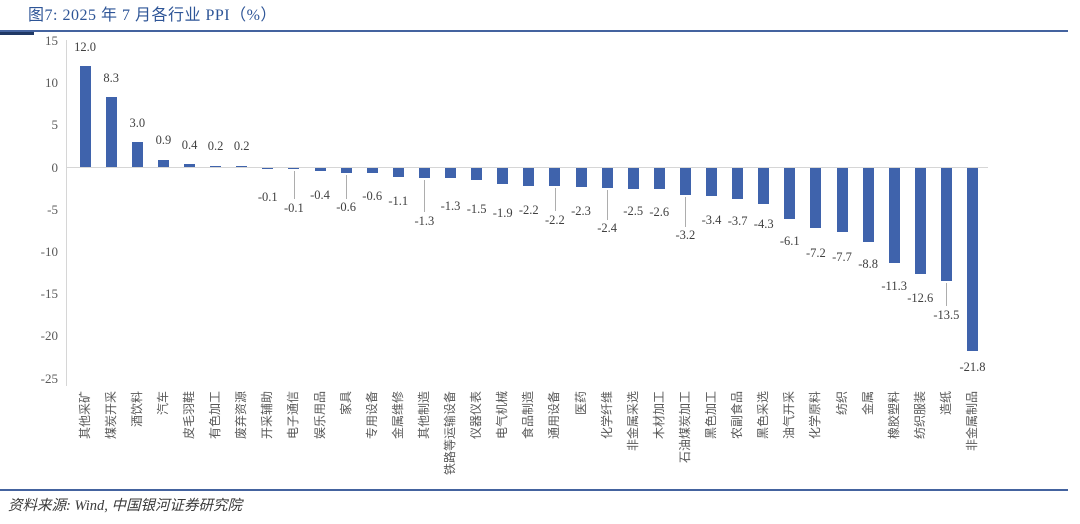 This screenshot has width=1080, height=524. I want to click on y-axis-tick-label: -20, so click(49, 336).